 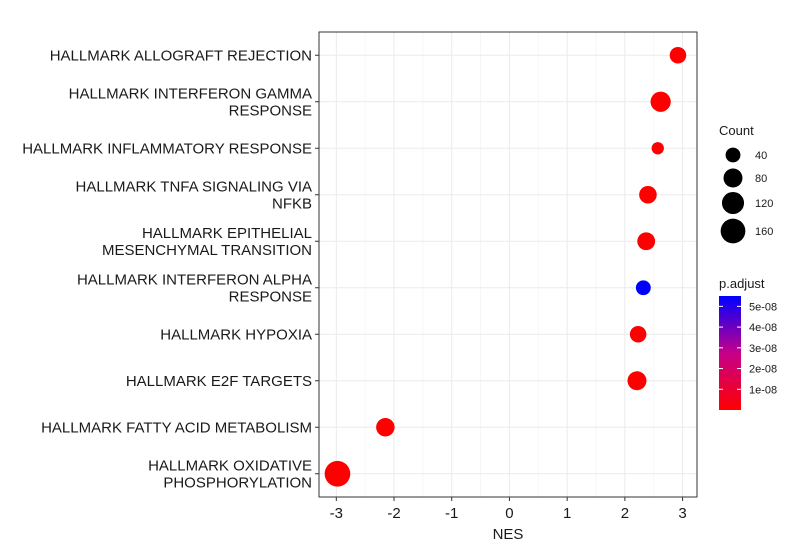 What do you see at coordinates (237, 482) in the screenshot?
I see `y-tick-label: PHOSPHORYLATION` at bounding box center [237, 482].